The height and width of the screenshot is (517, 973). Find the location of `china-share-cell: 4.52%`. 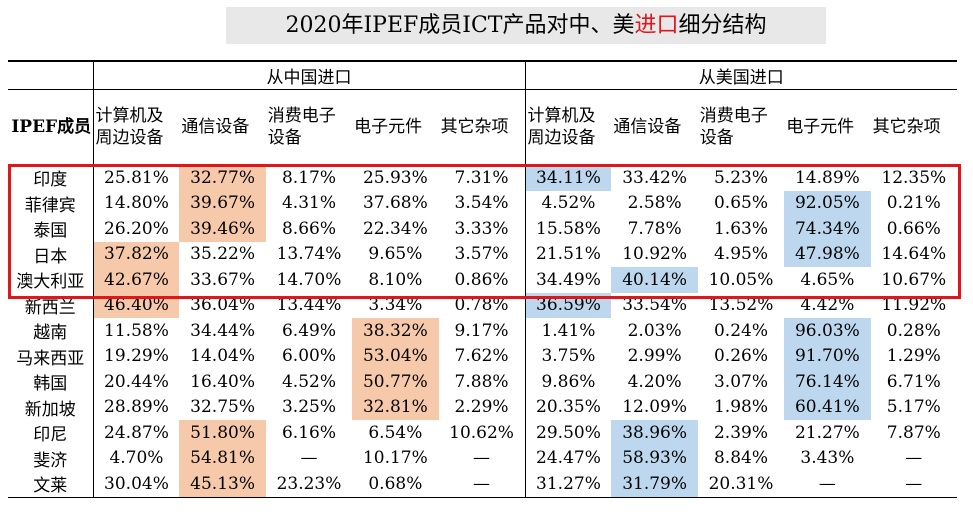

china-share-cell: 4.52% is located at coordinates (308, 381).